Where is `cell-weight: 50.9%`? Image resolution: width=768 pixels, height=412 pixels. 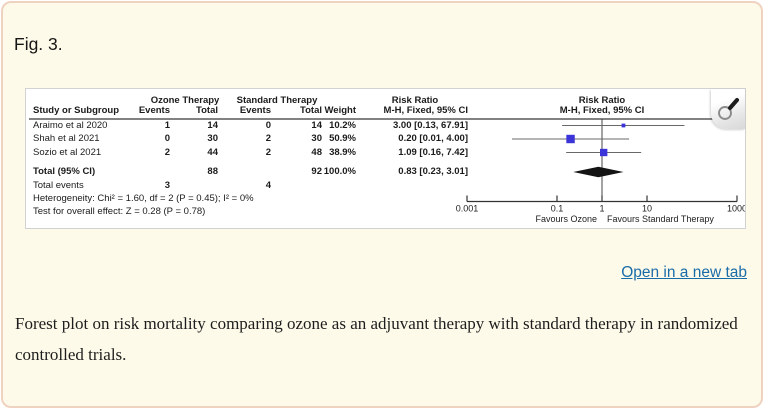
cell-weight: 50.9% is located at coordinates (342, 138).